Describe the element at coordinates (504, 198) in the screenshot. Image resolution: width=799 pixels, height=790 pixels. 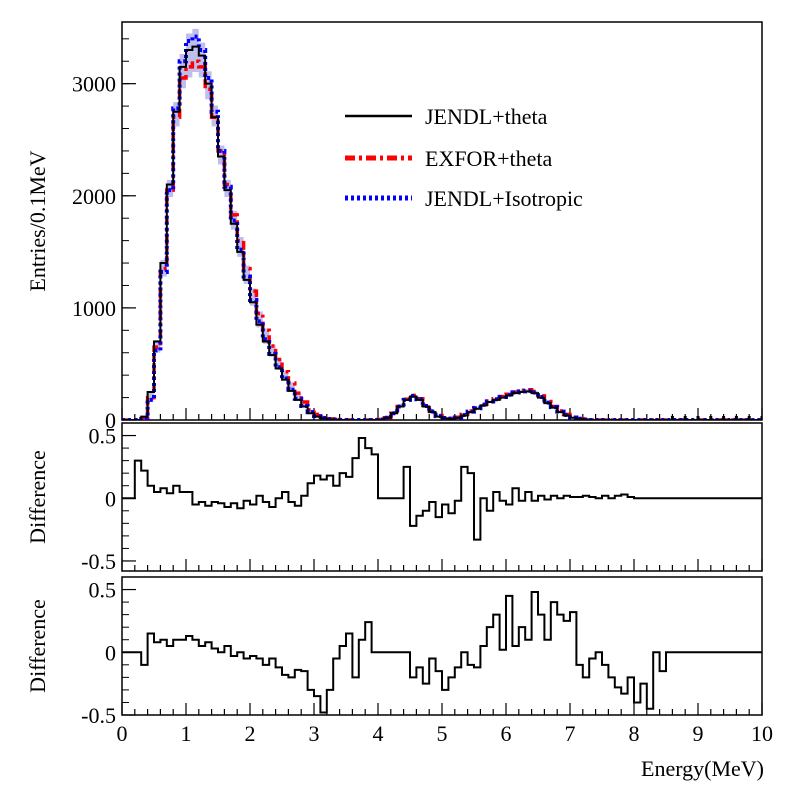
I see `legend-label-jendl-isotropic: JENDL+Isotropic` at that location.